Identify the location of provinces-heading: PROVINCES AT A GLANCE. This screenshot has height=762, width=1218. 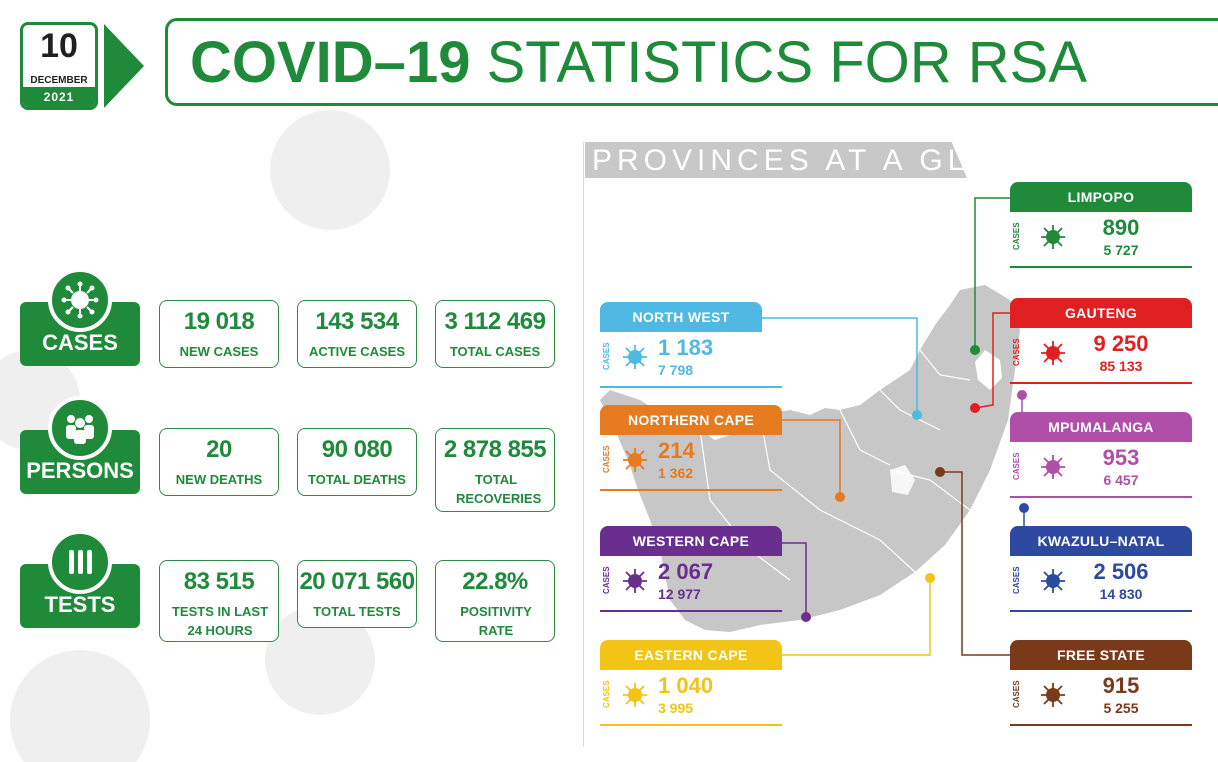
(832, 160).